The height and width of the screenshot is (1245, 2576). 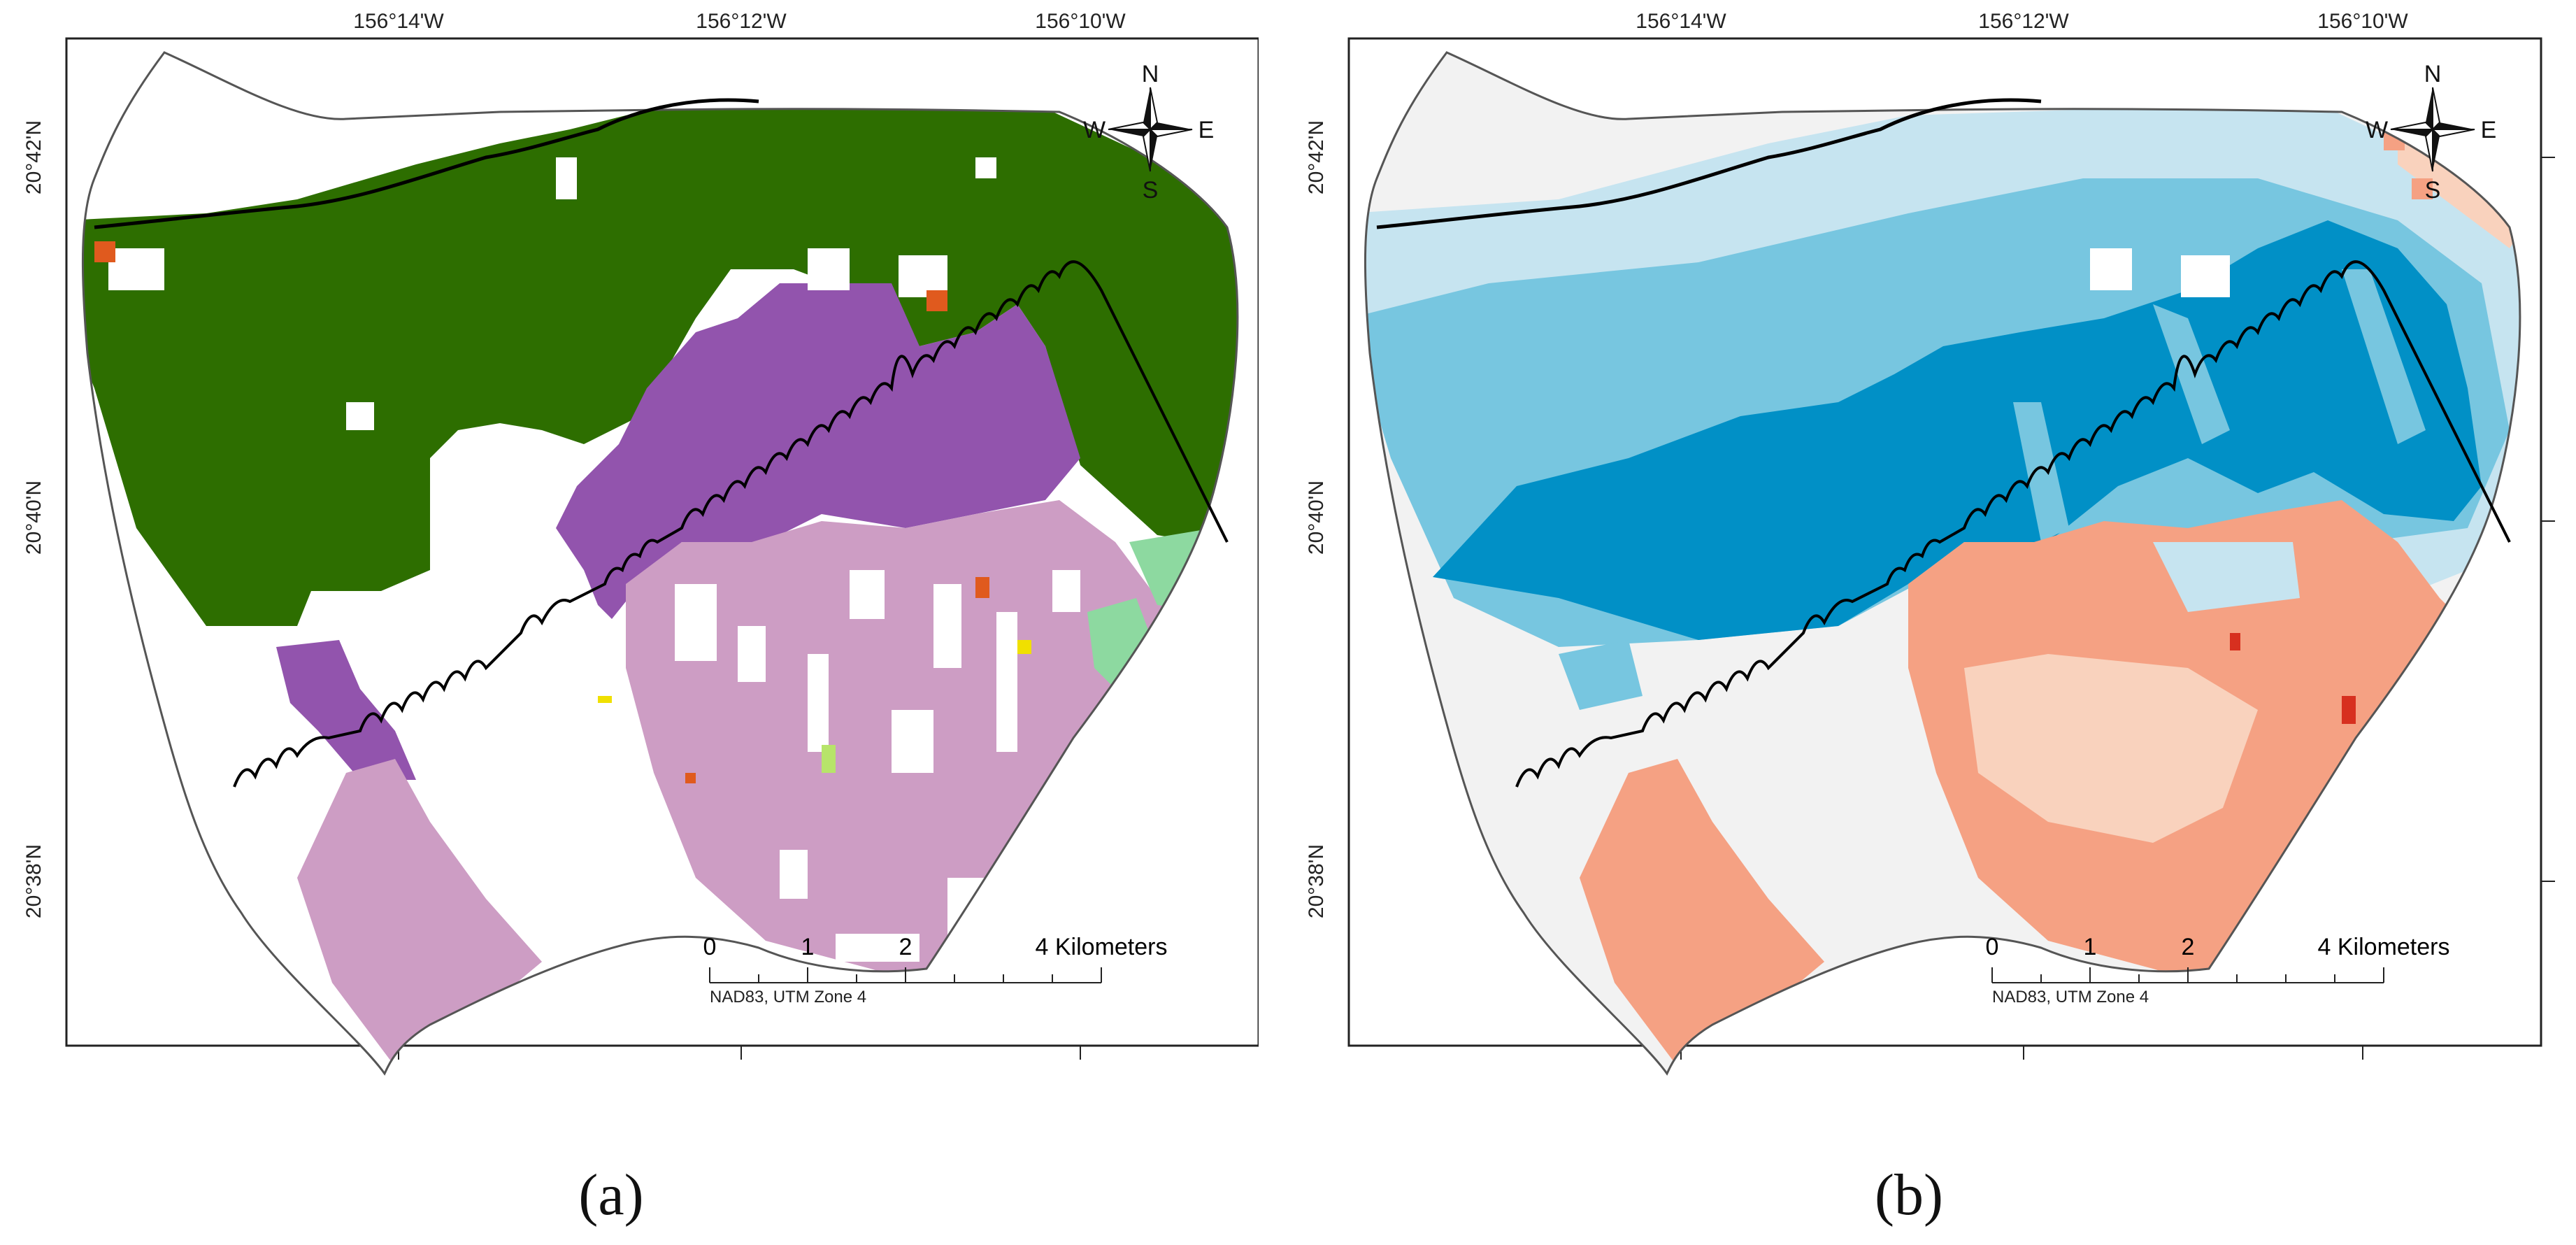 What do you see at coordinates (1909, 1195) in the screenshot?
I see `caption-b: (b)` at bounding box center [1909, 1195].